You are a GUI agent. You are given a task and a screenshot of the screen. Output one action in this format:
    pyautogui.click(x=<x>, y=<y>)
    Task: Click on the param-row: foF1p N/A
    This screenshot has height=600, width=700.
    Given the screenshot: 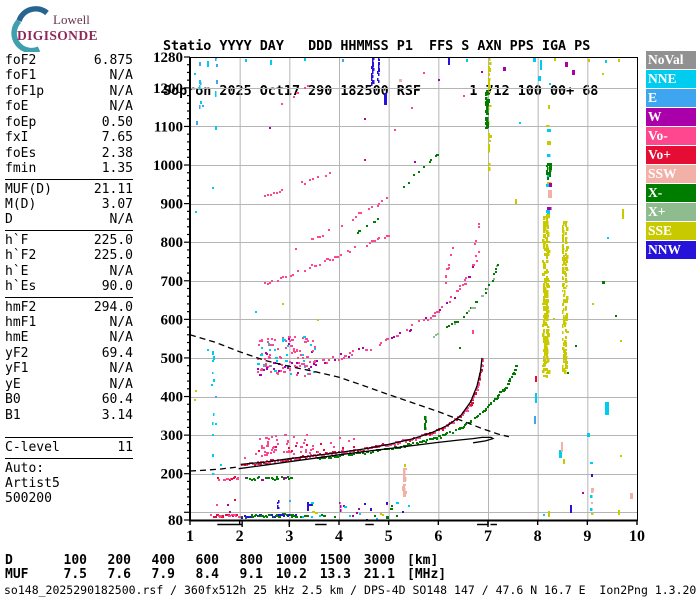 What is the action you would take?
    pyautogui.click(x=69, y=91)
    